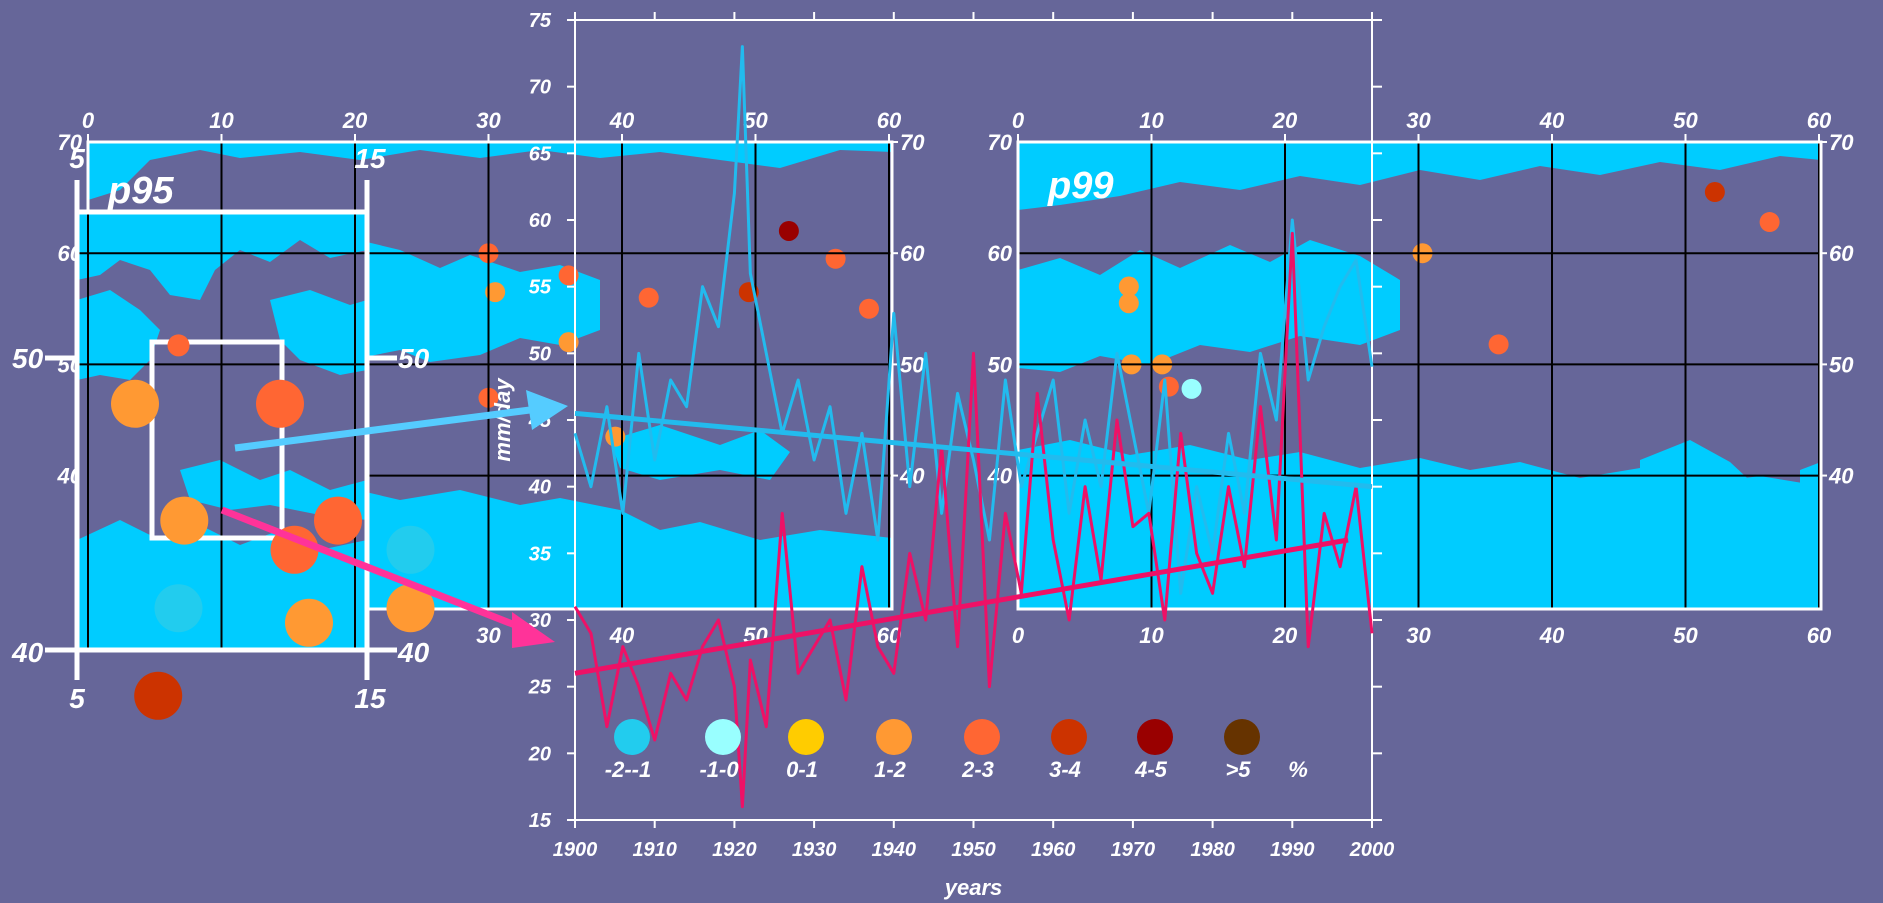 This screenshot has width=1883, height=903. Describe the element at coordinates (1298, 769) in the screenshot. I see `legend-unit: %` at that location.